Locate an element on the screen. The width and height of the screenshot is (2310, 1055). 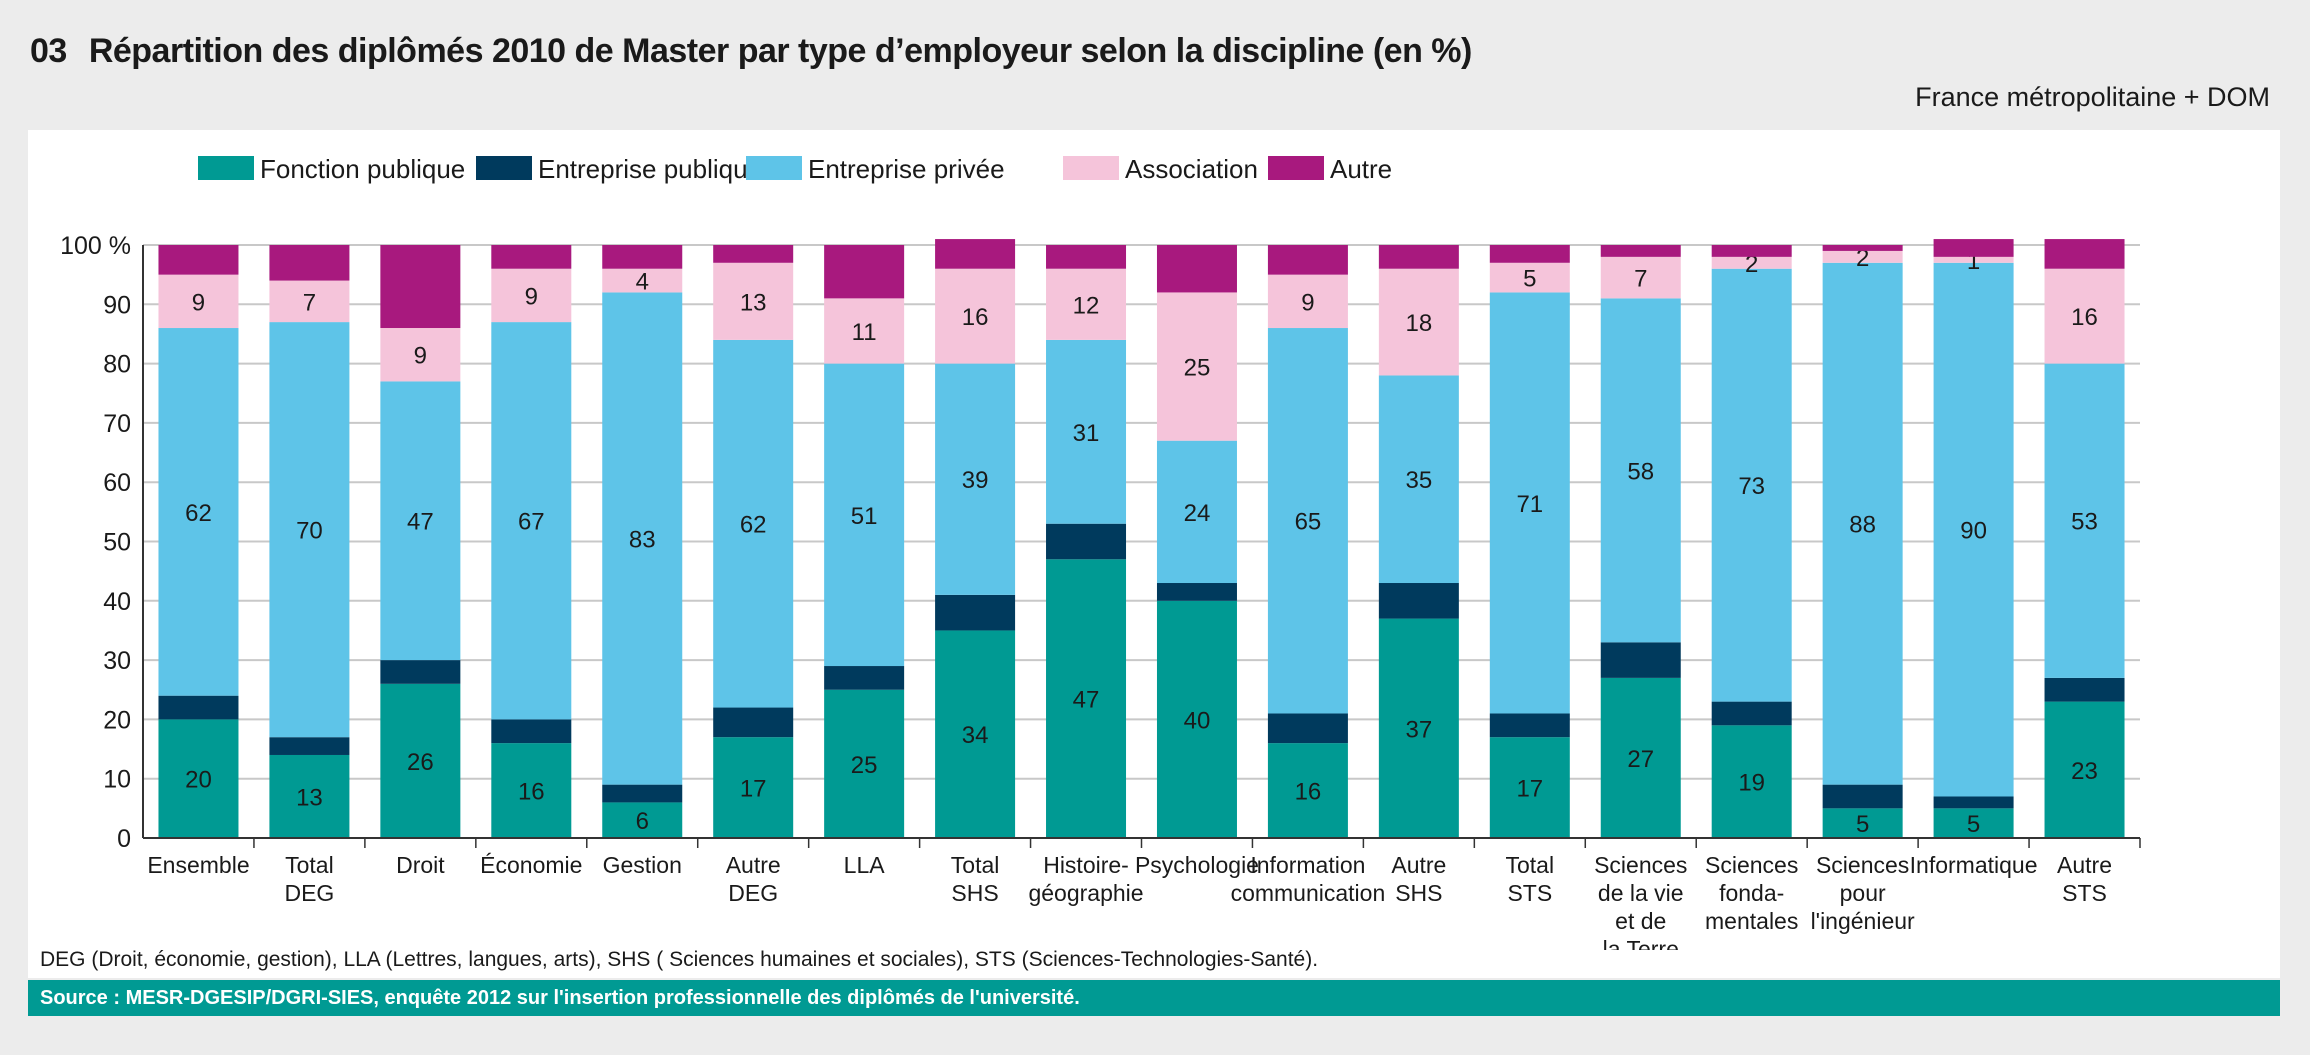
legend-label: Autre is located at coordinates (1361, 169).